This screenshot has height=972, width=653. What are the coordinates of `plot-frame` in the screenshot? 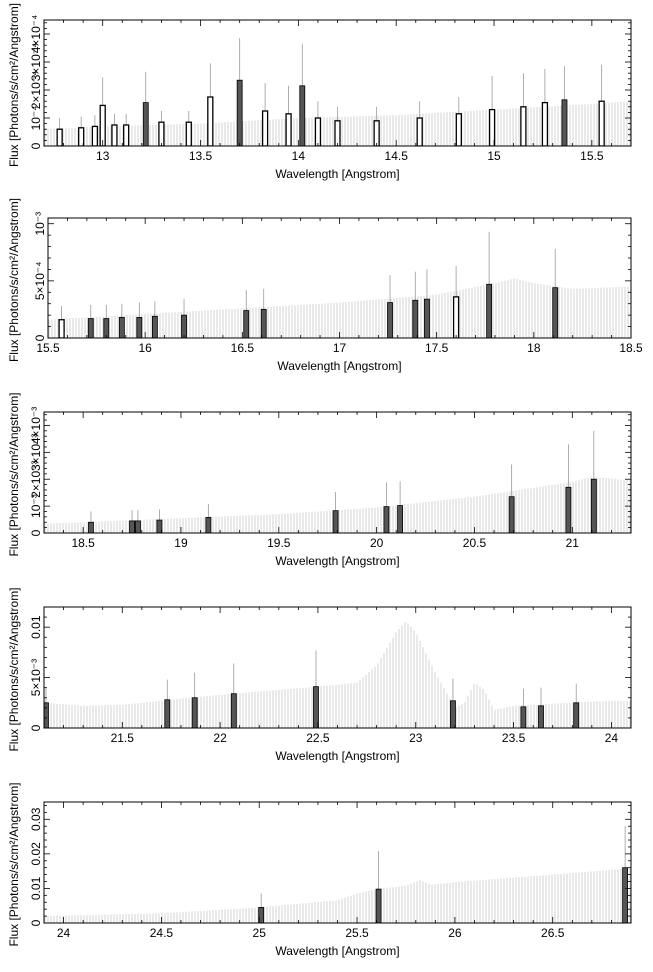 It's located at (339, 278).